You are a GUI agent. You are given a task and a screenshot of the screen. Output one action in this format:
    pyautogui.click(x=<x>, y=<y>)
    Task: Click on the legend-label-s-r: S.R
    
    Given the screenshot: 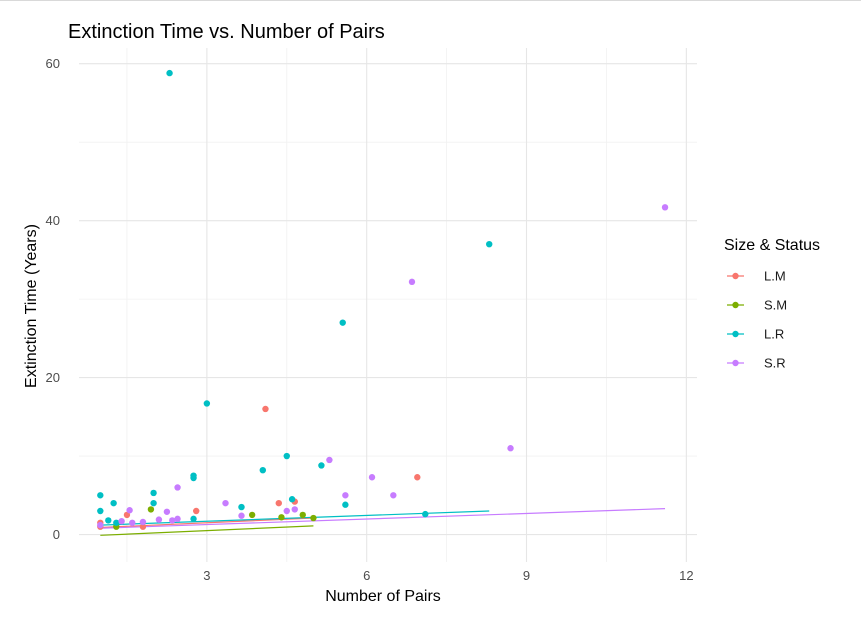 What is the action you would take?
    pyautogui.click(x=775, y=363)
    